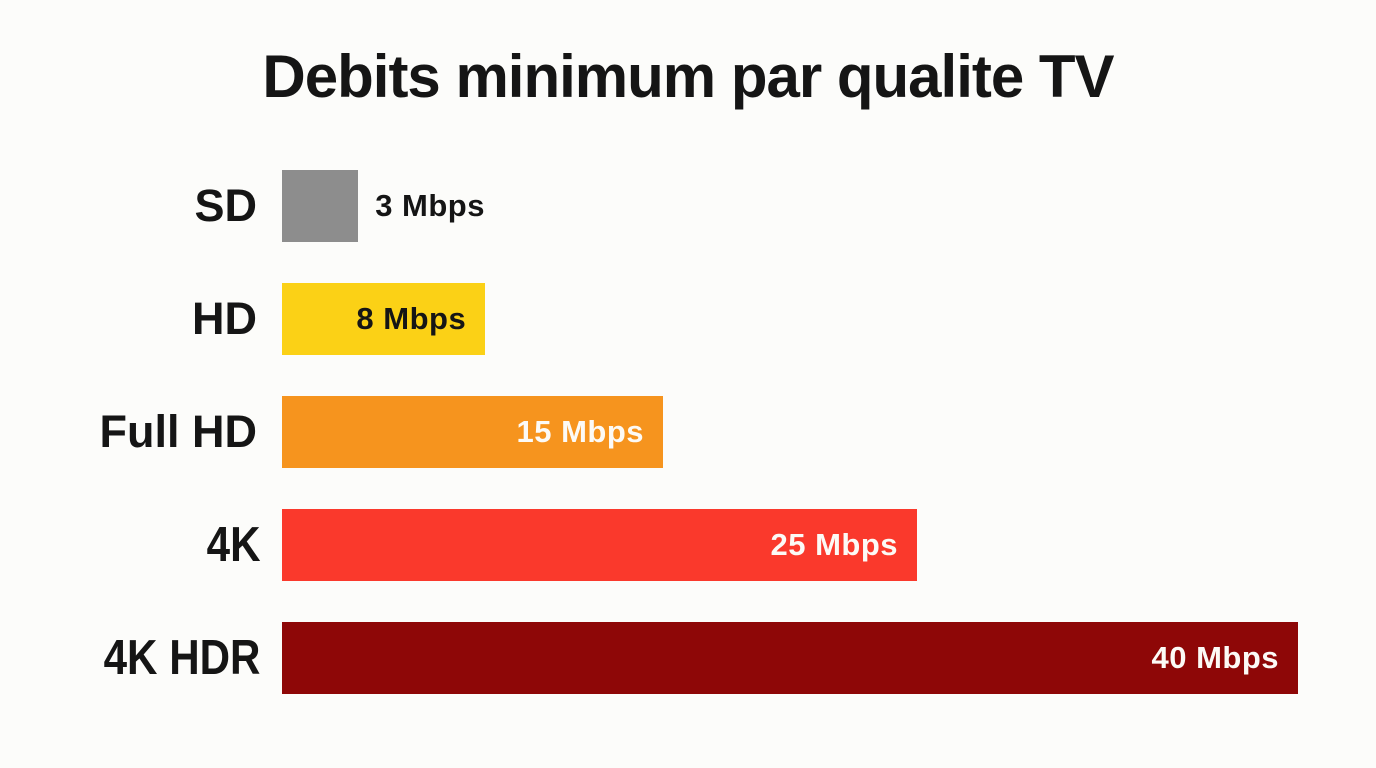 This screenshot has height=768, width=1376. Describe the element at coordinates (580, 431) in the screenshot. I see `value-label: 15 Mbps` at that location.